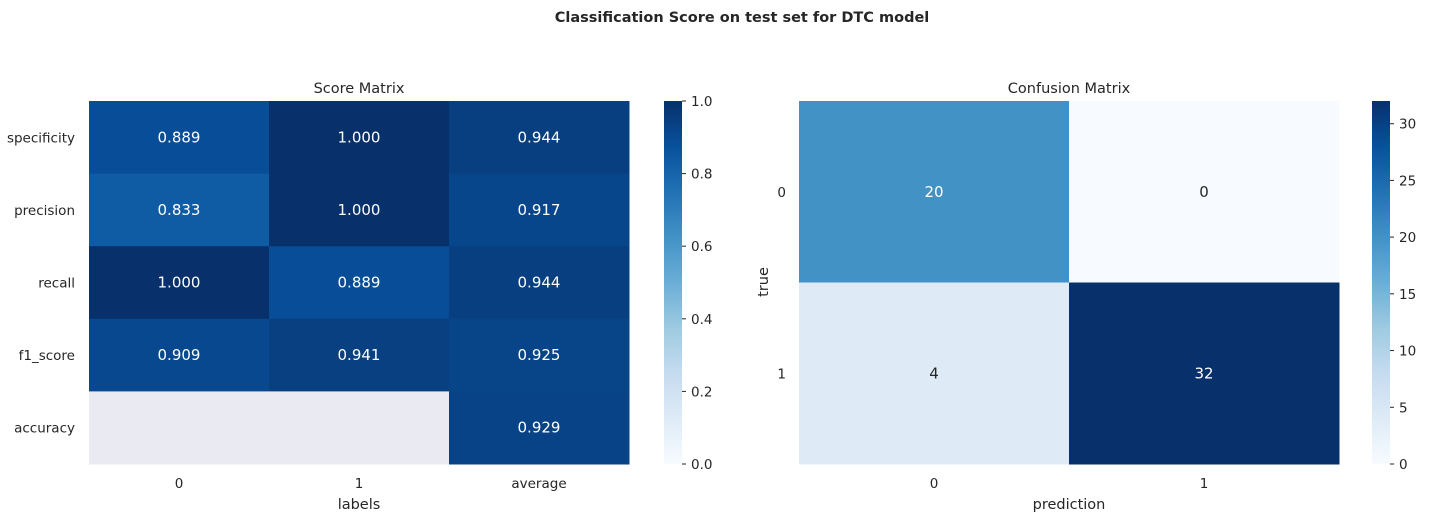 This screenshot has height=522, width=1431. Describe the element at coordinates (781, 193) in the screenshot. I see `confusion-matrix-row-label: 0` at that location.